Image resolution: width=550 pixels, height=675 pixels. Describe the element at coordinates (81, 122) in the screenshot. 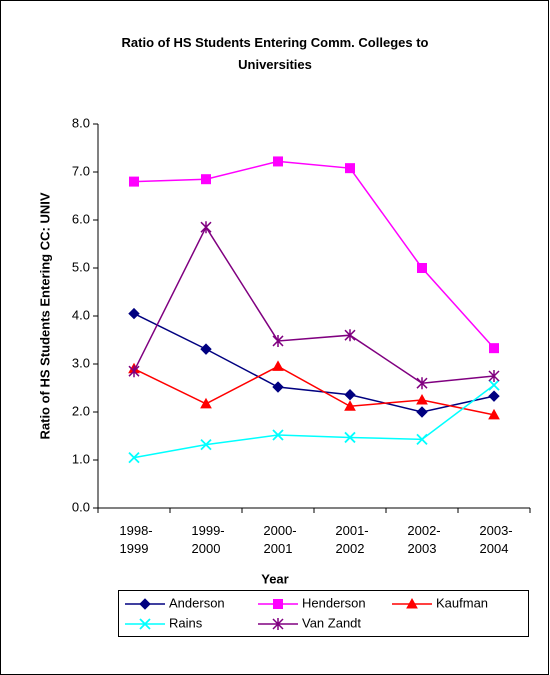

I see `y-tick-label: 8.0` at that location.